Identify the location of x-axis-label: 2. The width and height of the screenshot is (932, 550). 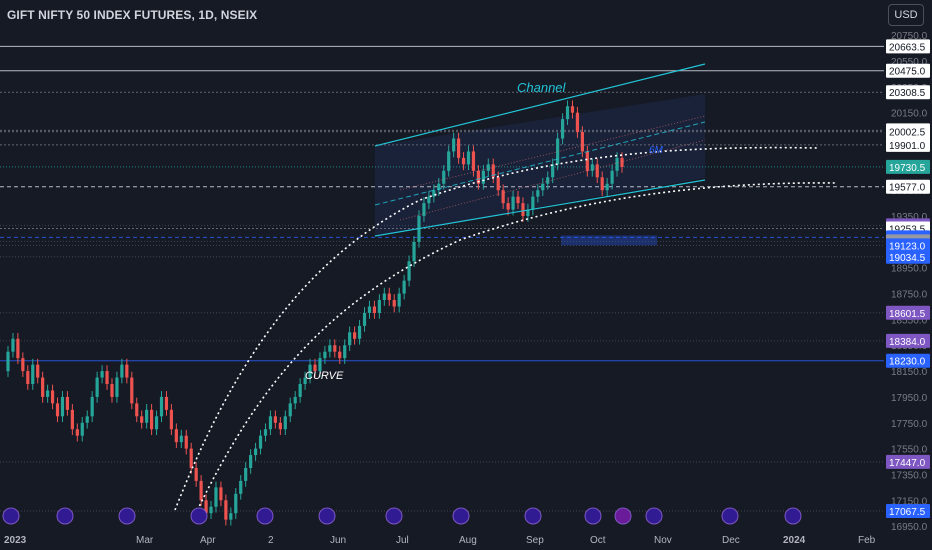
(271, 540).